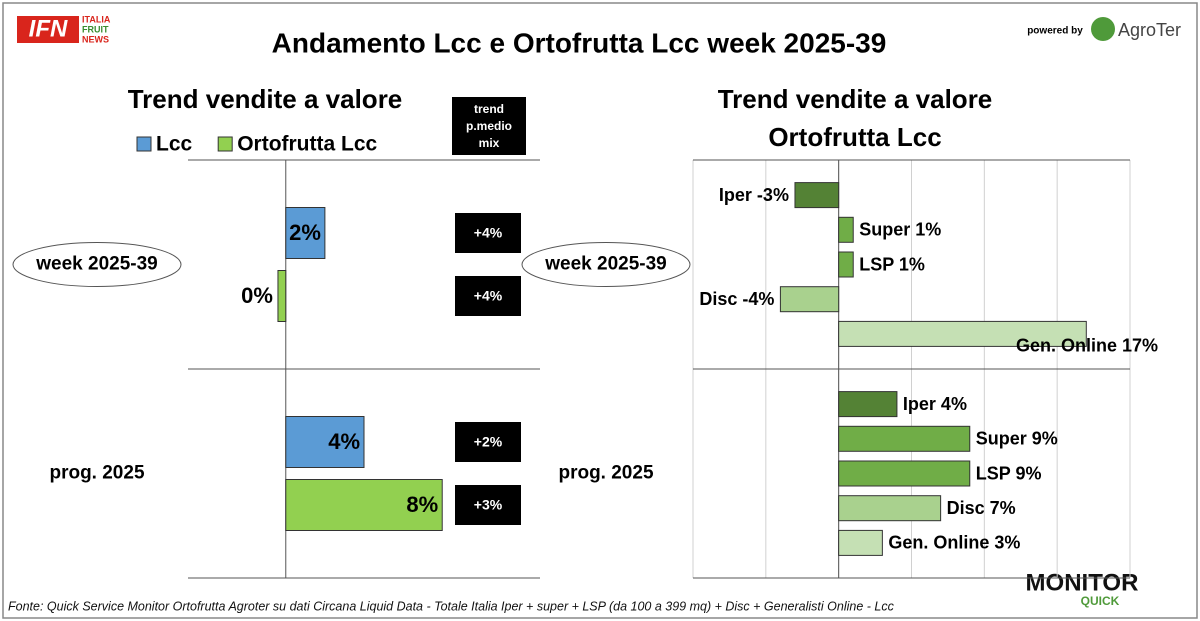 The height and width of the screenshot is (621, 1200). I want to click on quick-logo: QUICK, so click(1100, 601).